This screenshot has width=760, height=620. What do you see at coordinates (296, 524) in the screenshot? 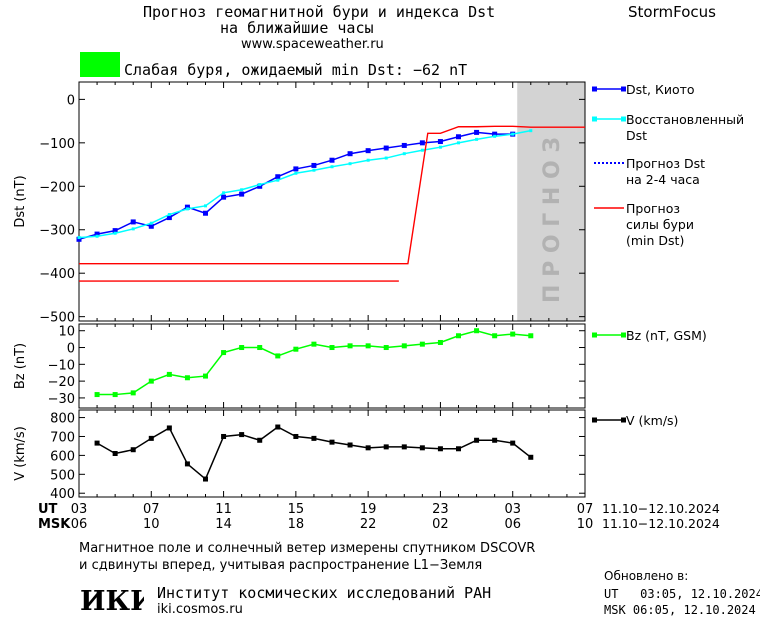
I see `msk-tick-label: 18` at bounding box center [296, 524].